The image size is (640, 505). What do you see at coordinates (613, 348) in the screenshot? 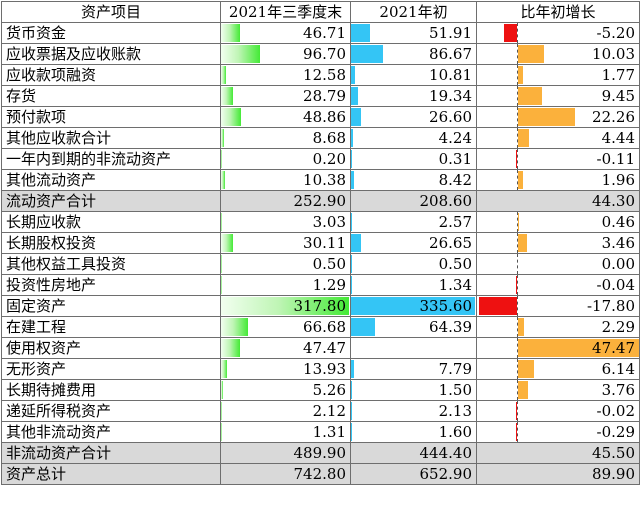
I see `growth-cell-value: 47.47` at bounding box center [613, 348].